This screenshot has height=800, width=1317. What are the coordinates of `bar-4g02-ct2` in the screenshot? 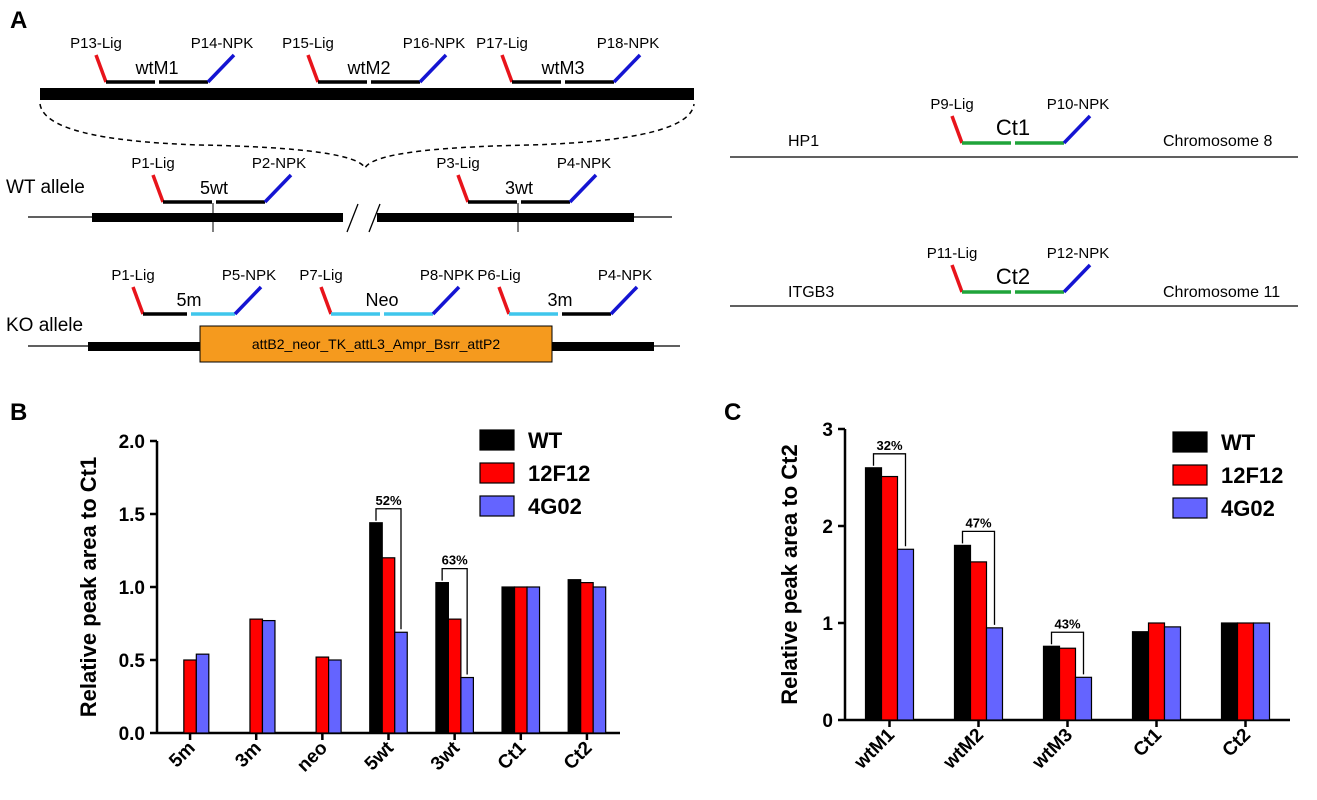 It's located at (1261, 671).